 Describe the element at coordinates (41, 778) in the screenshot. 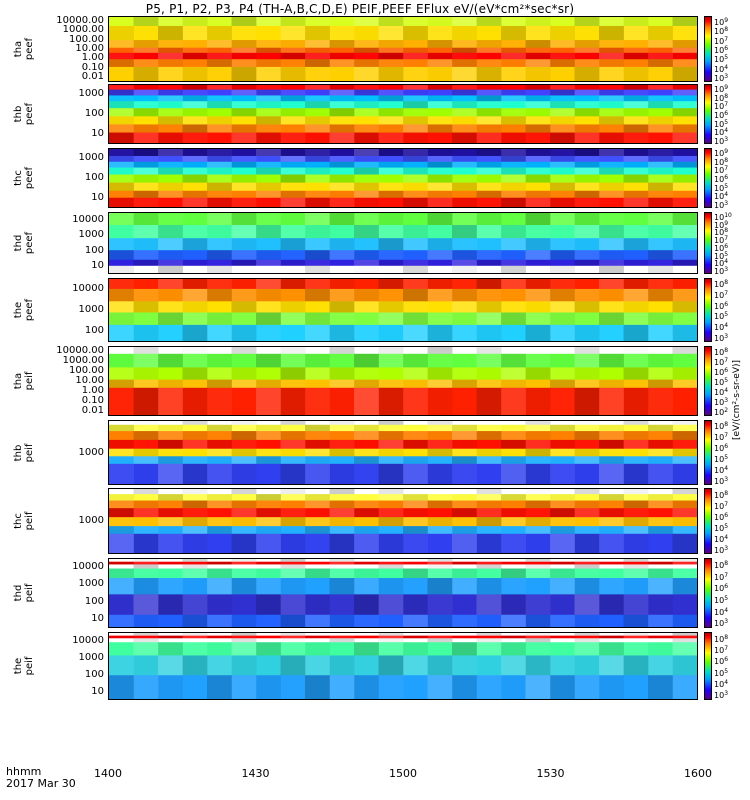

I see `x-axis-label: hhmm 2017 Mar 30` at that location.